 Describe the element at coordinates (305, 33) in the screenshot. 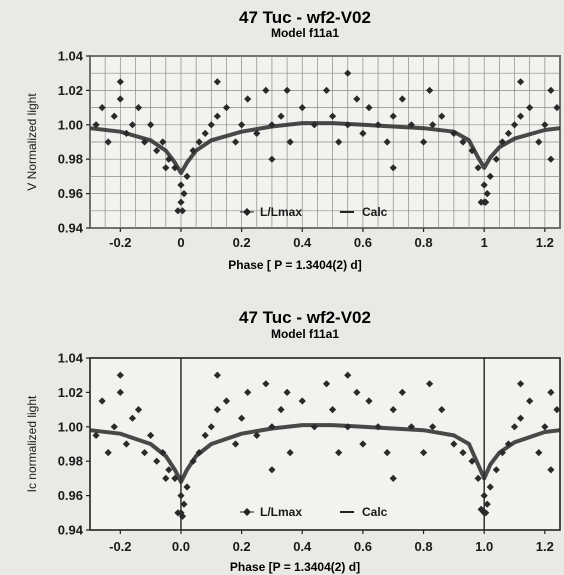

I see `chart-subtitle: Model f11a1` at that location.